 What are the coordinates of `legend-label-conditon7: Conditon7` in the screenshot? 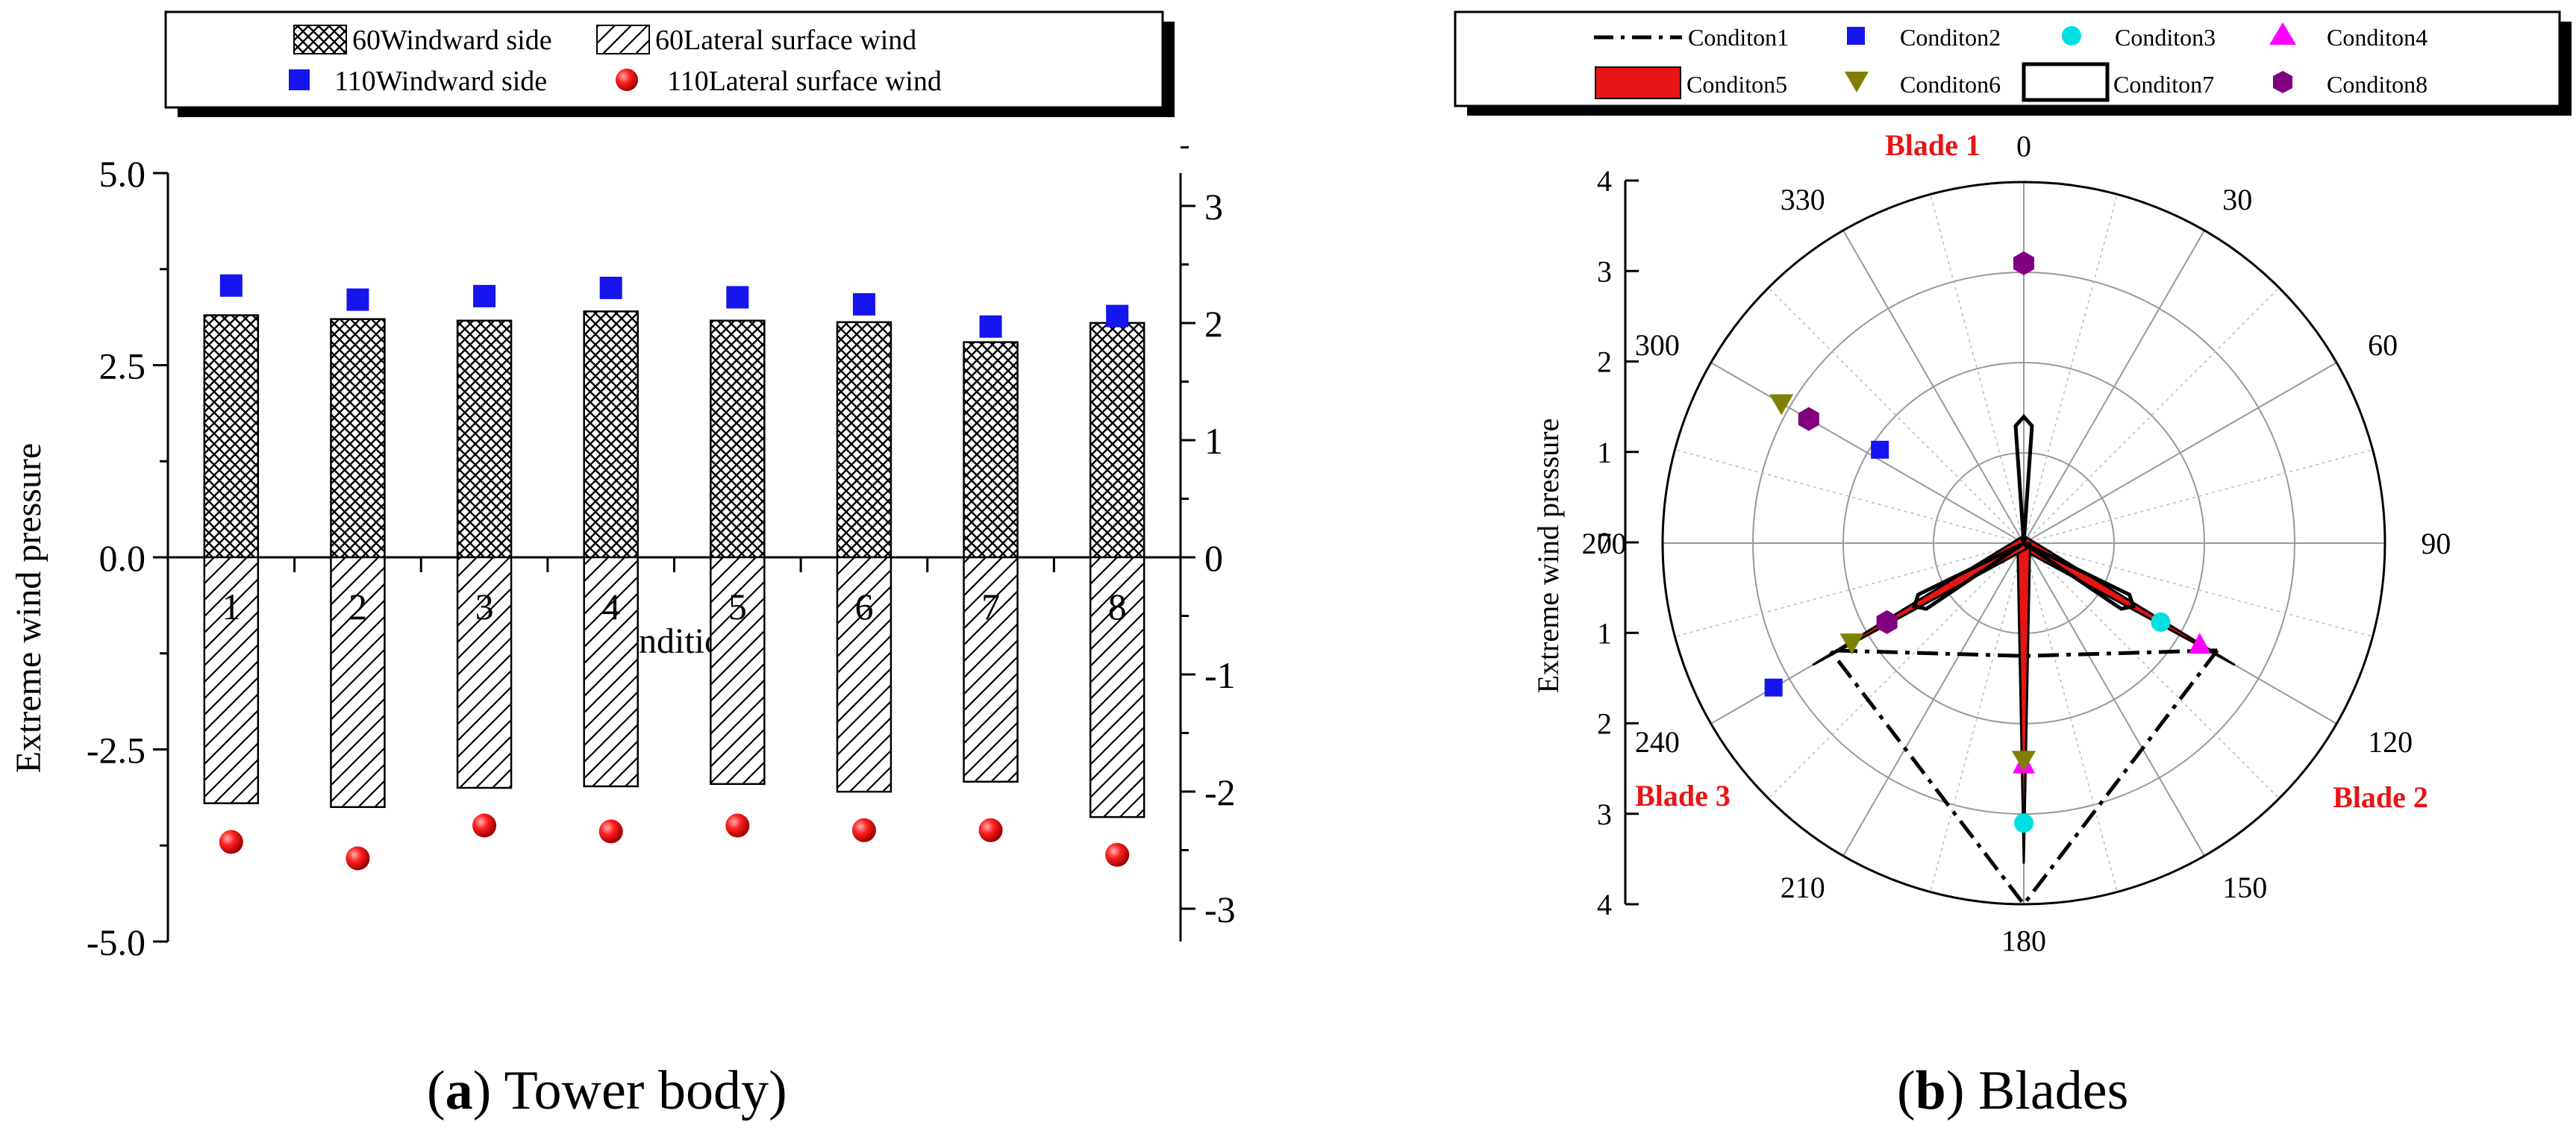 It's located at (2163, 84).